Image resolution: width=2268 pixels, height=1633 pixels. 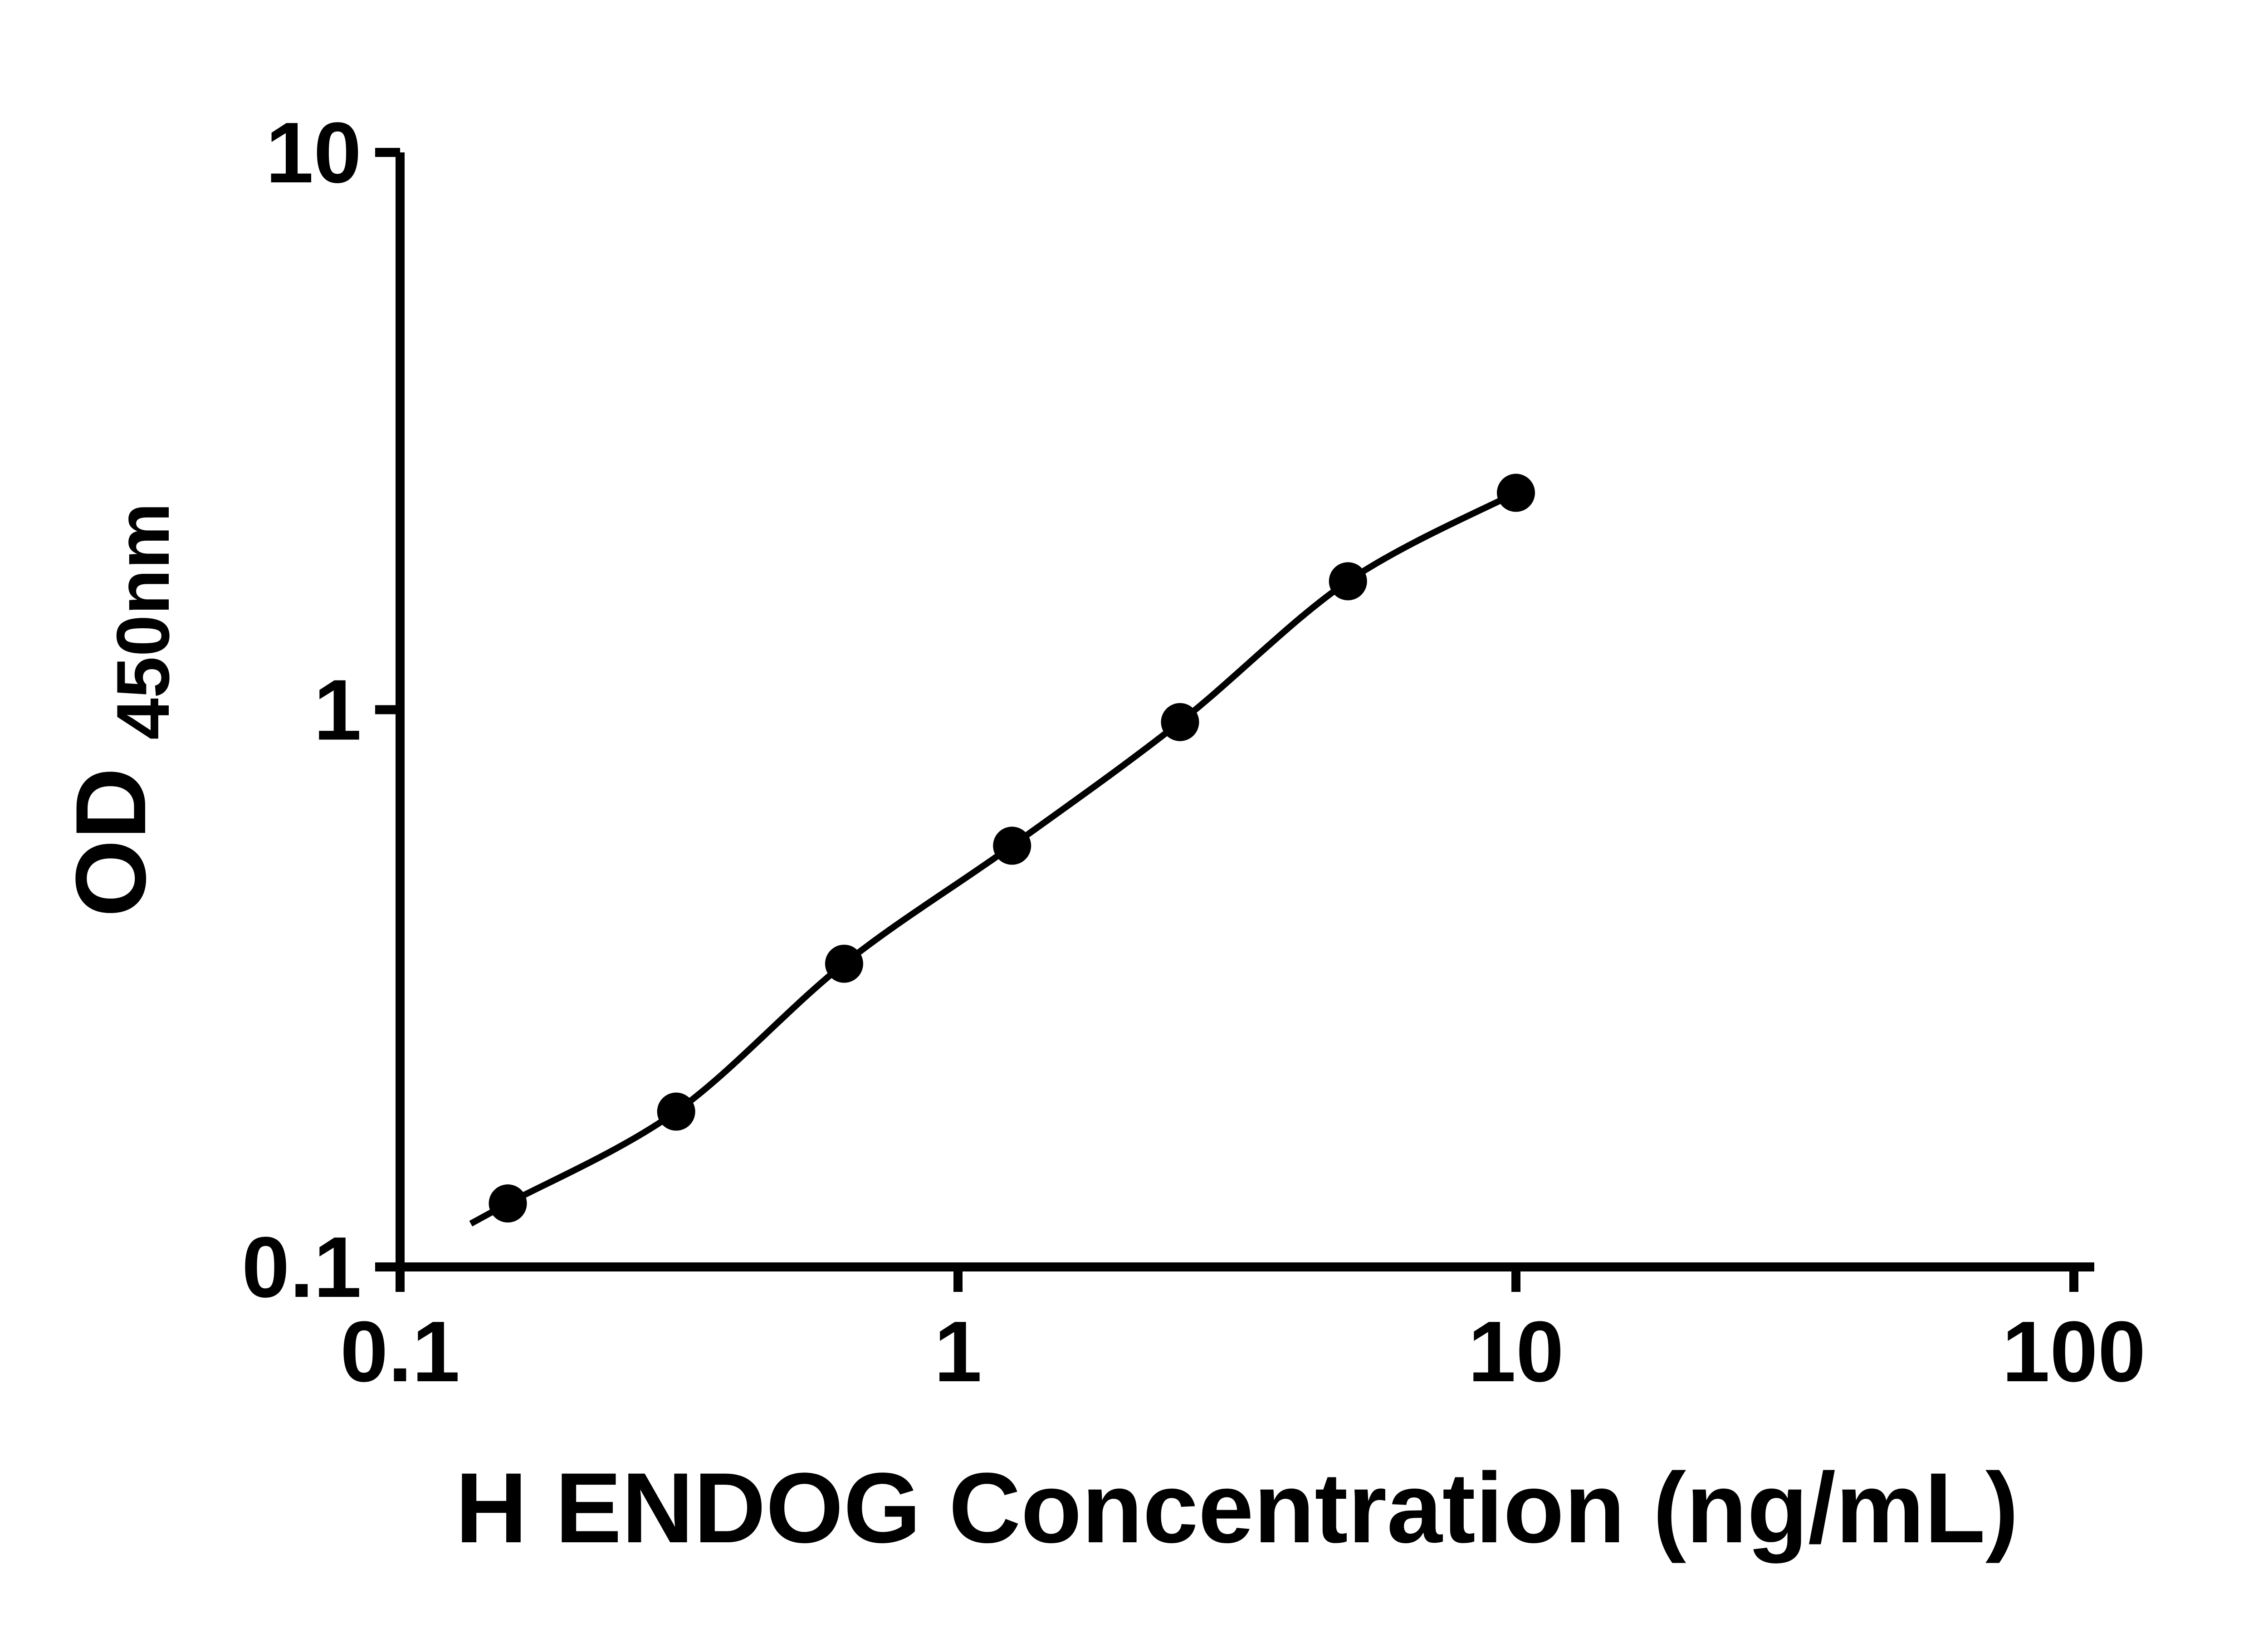 I want to click on y-axis-title-sub: 450nm, so click(x=143, y=621).